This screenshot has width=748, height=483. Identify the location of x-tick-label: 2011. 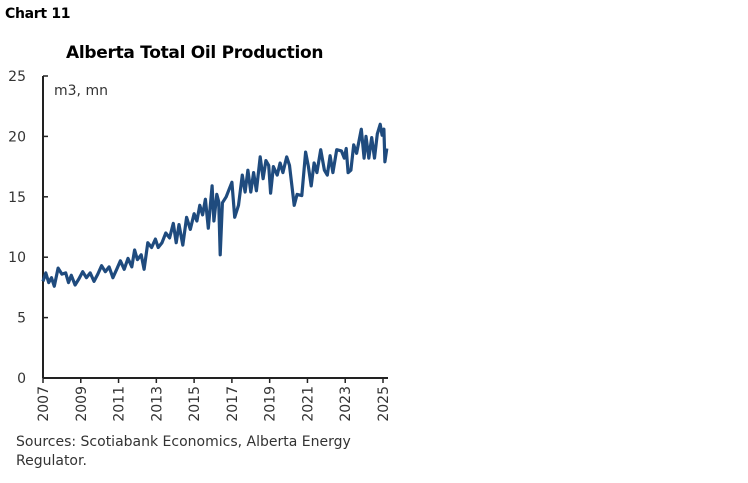
(120, 404).